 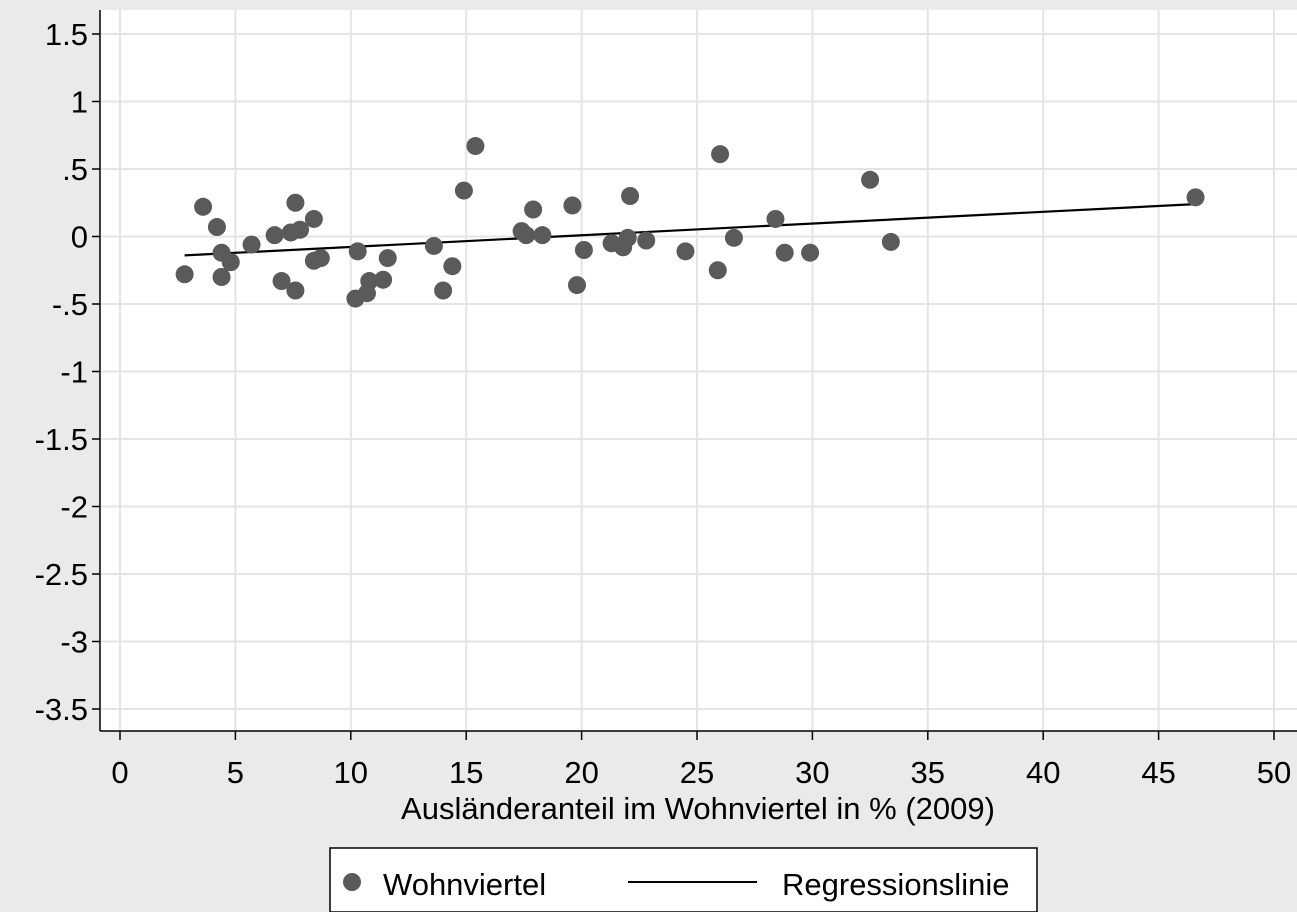 What do you see at coordinates (75, 169) in the screenshot?
I see `y-tick-label: .5` at bounding box center [75, 169].